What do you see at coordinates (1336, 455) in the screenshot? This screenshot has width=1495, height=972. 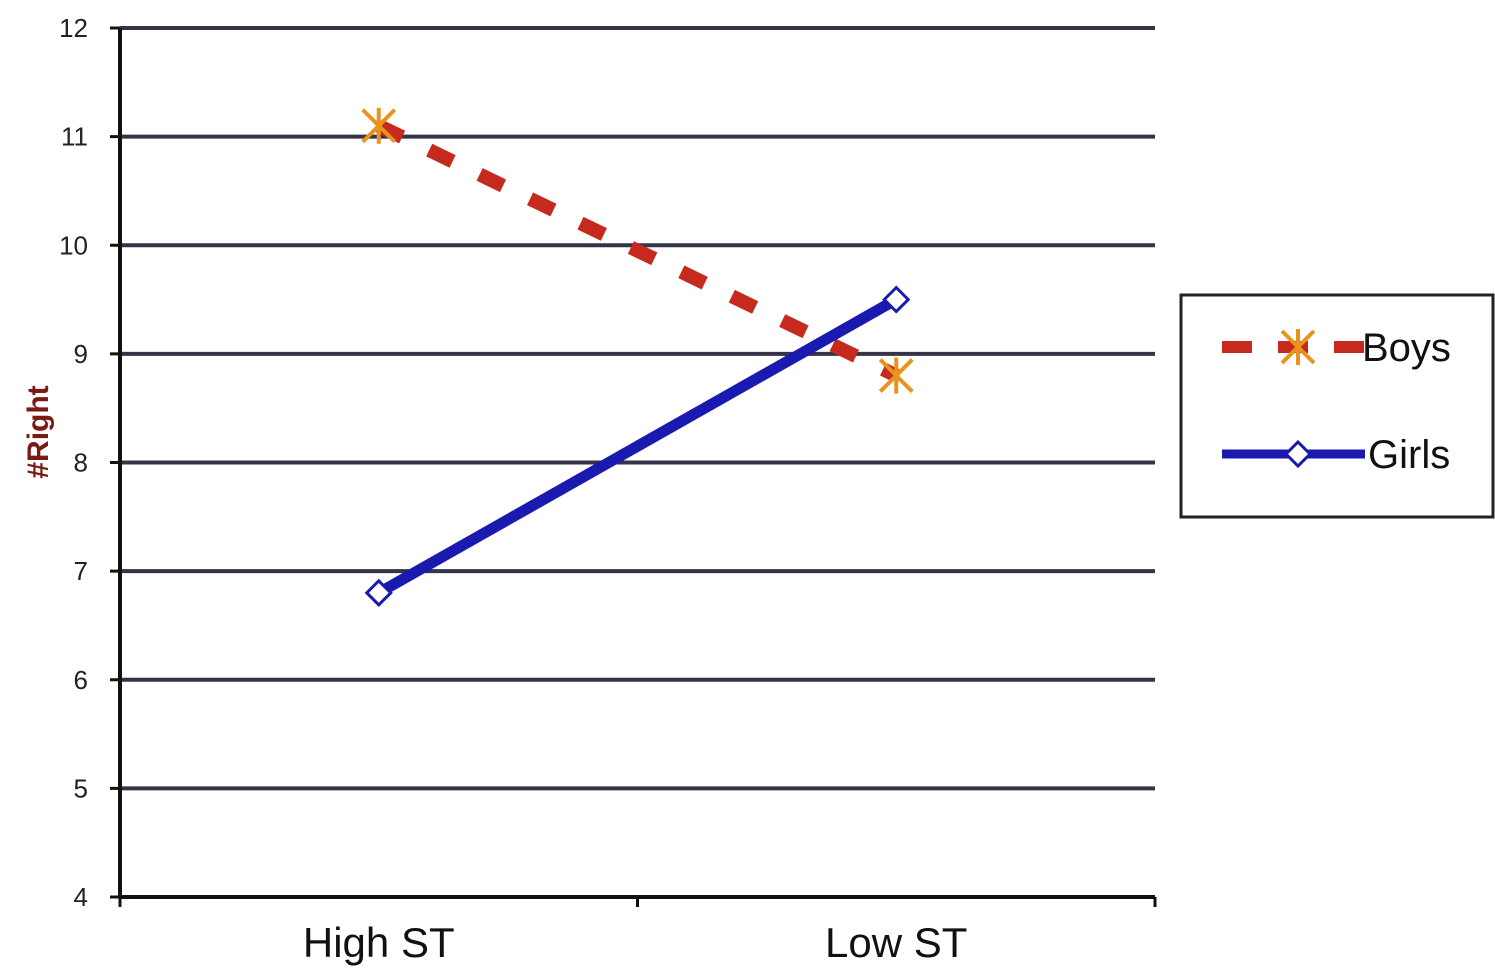 I see `legend-entry-girls: Girls` at bounding box center [1336, 455].